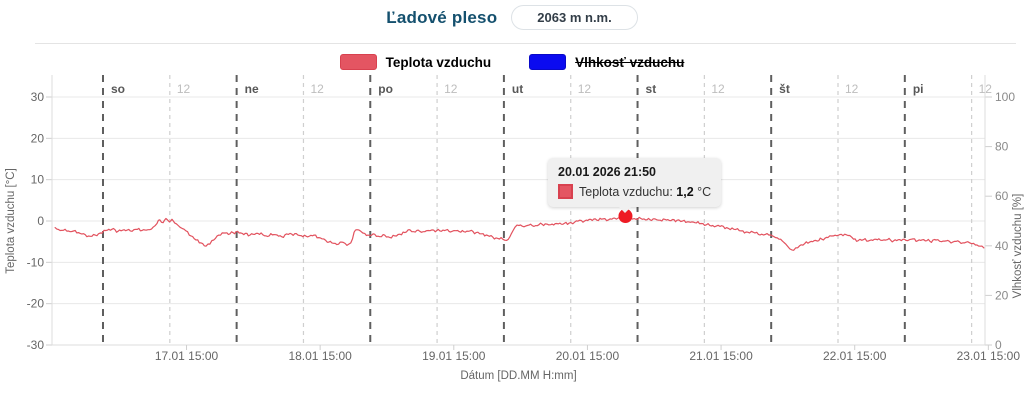  Describe the element at coordinates (512, 62) in the screenshot. I see `chart-legend: Teplota vzduchu Vlhkosť vzduchu` at that location.